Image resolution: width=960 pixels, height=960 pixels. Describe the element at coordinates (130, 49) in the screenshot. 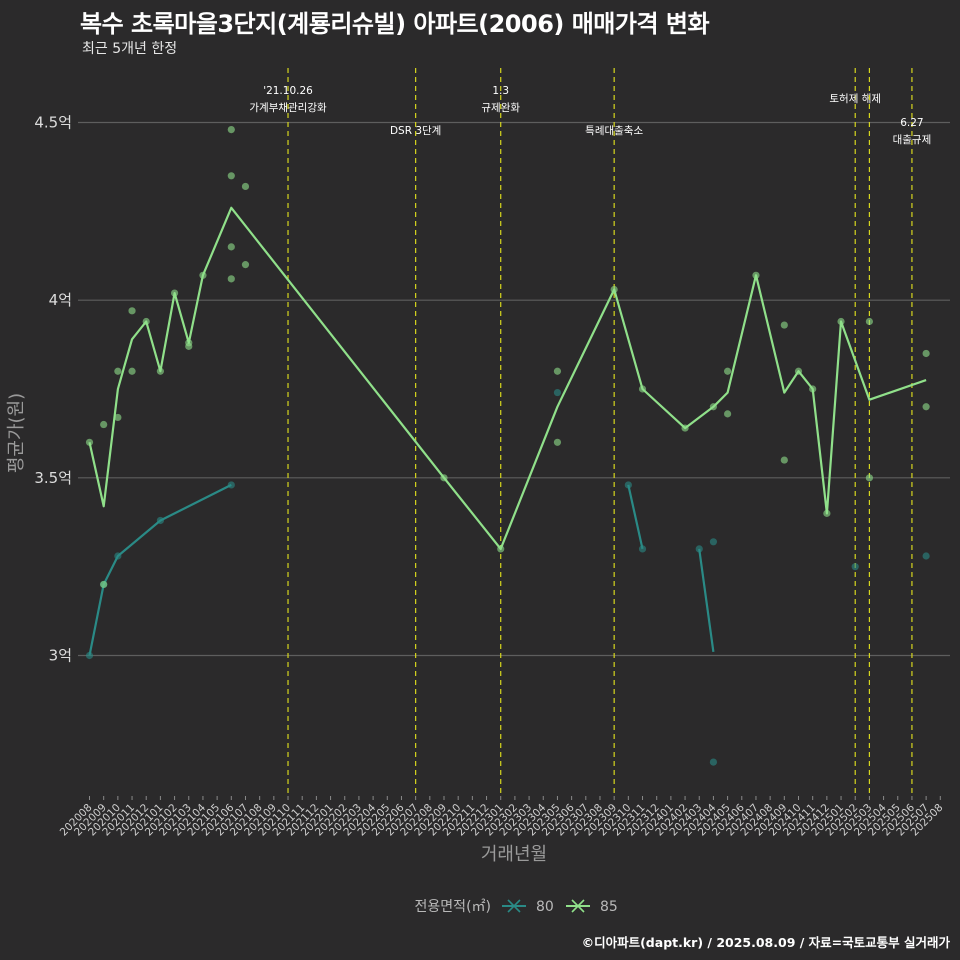

I see `chart-subtitle: 최근 5개년 한정` at that location.